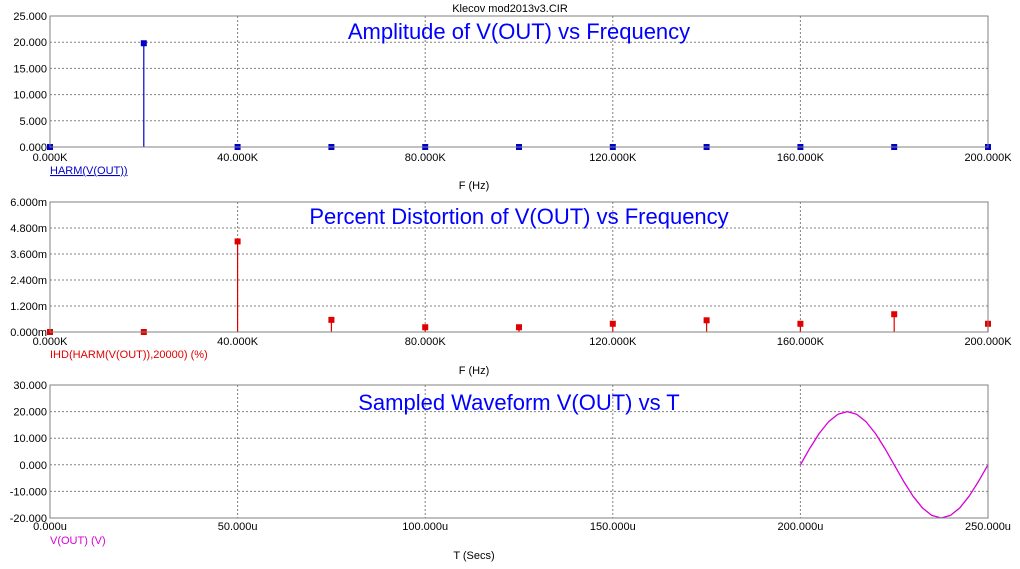  Describe the element at coordinates (30, 96) in the screenshot. I see `amplitude-chart-y-tick-label: 10.000` at that location.